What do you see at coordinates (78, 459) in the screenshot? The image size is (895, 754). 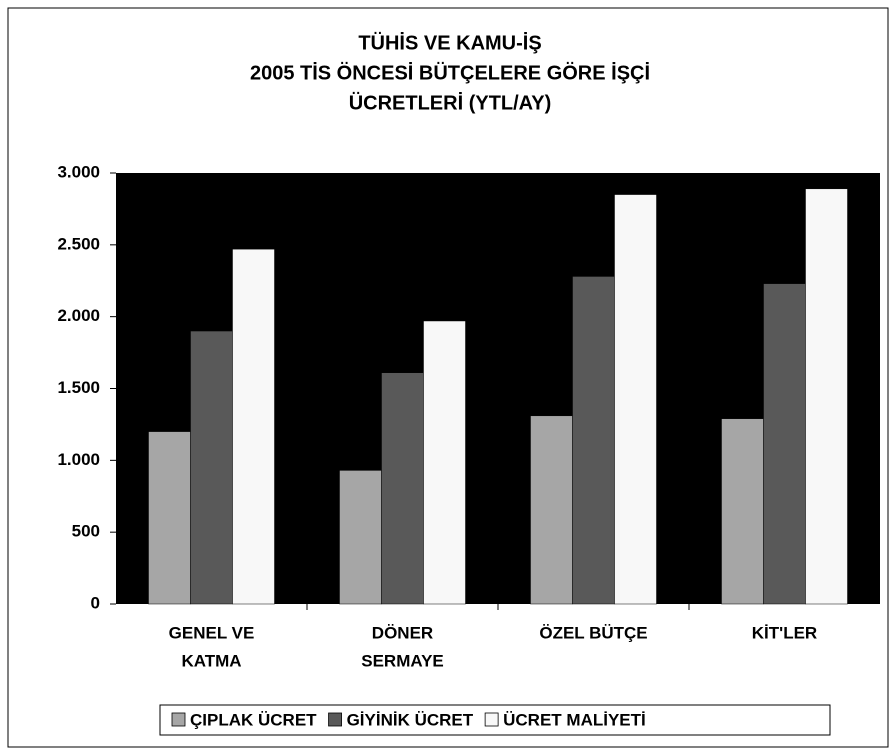 I see `y-tick-label: 1.000` at bounding box center [78, 459].